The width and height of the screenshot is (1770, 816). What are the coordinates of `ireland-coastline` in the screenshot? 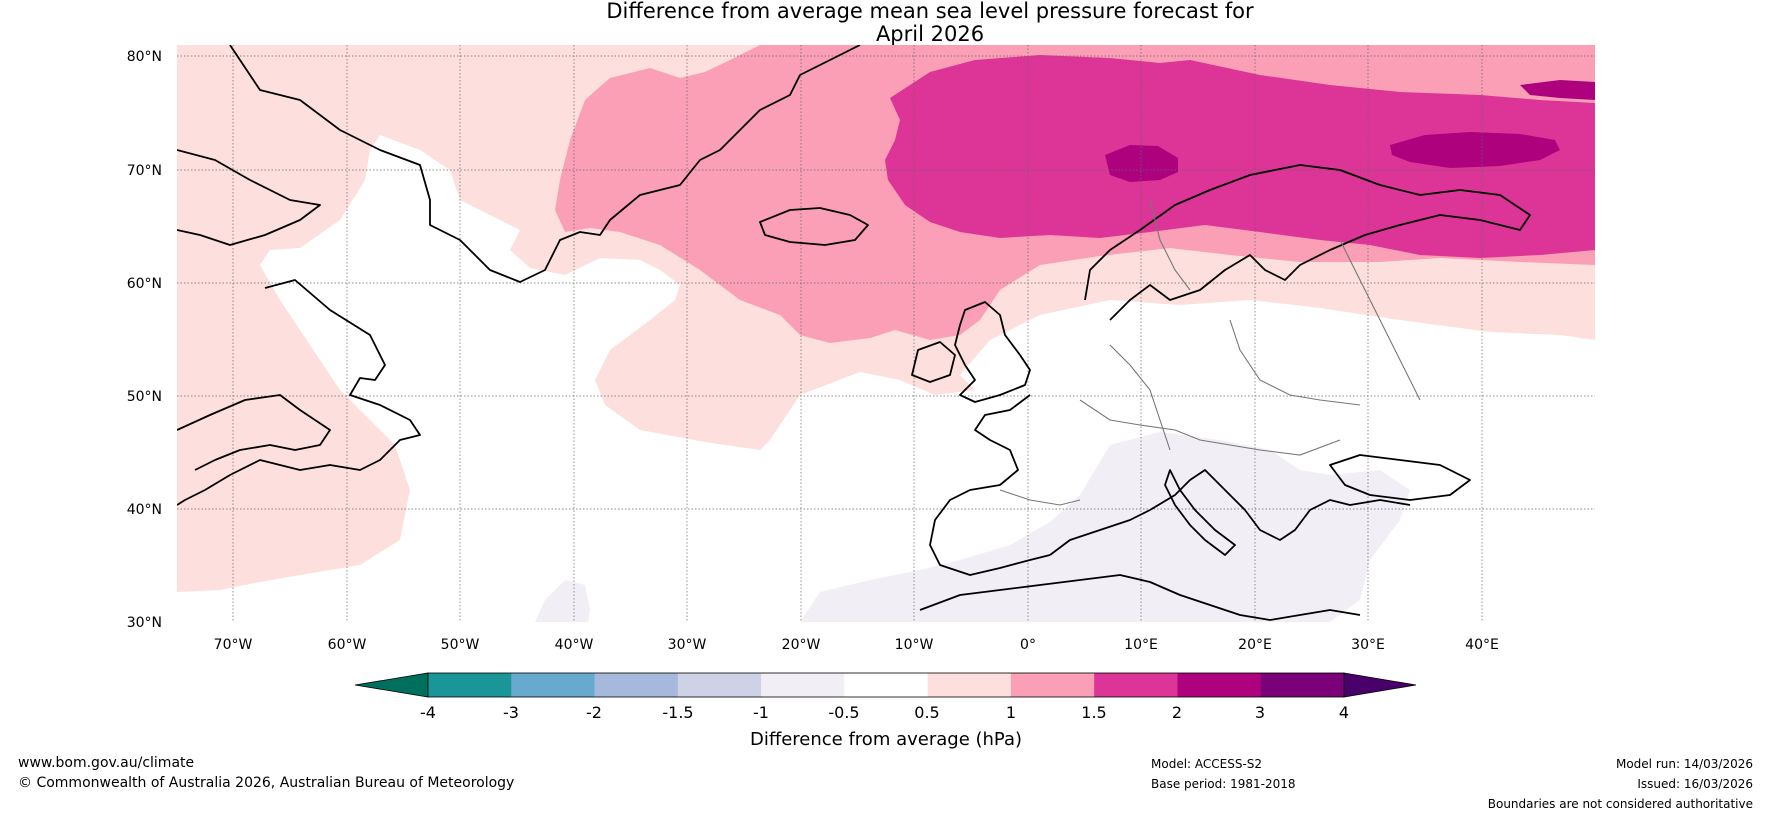 It's located at (933, 362).